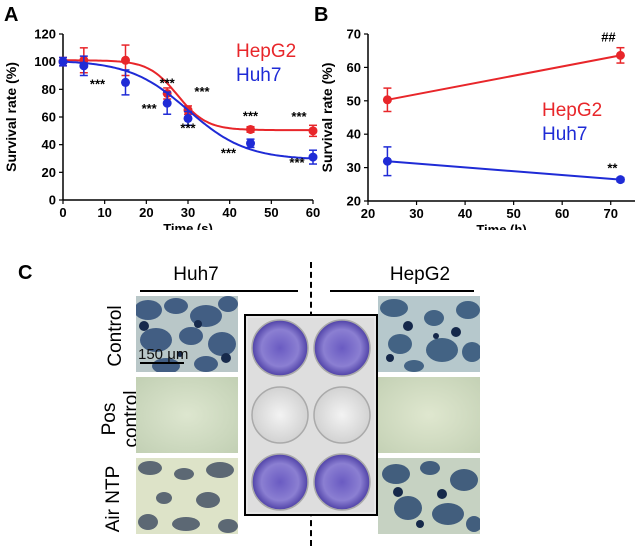  What do you see at coordinates (321, 15) in the screenshot?
I see `panel-label-b: B` at bounding box center [321, 15].